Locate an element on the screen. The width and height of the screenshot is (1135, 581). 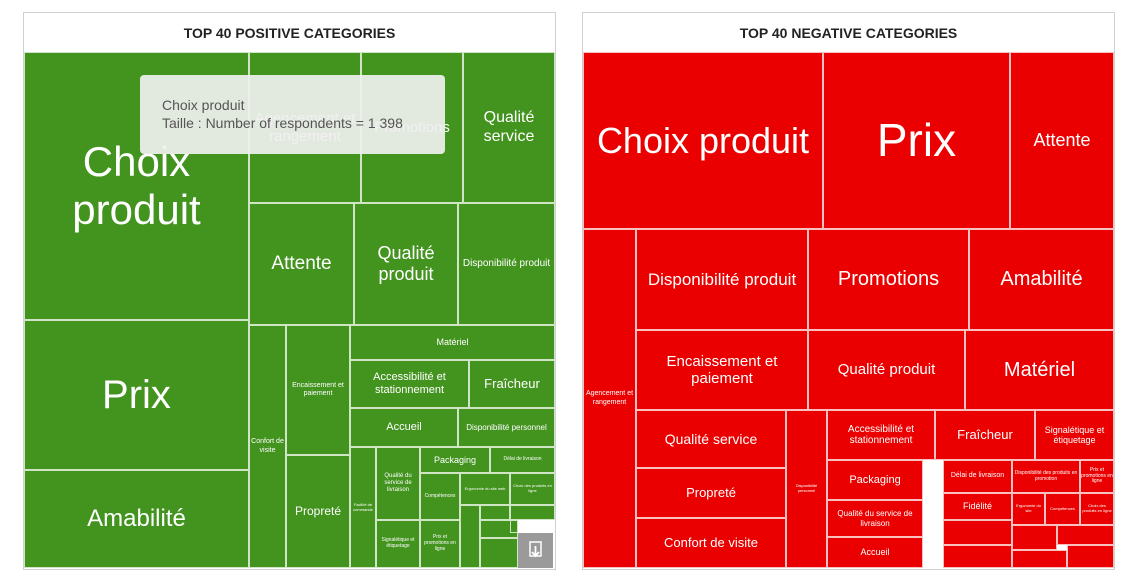
download-icon is located at coordinates (535, 549).